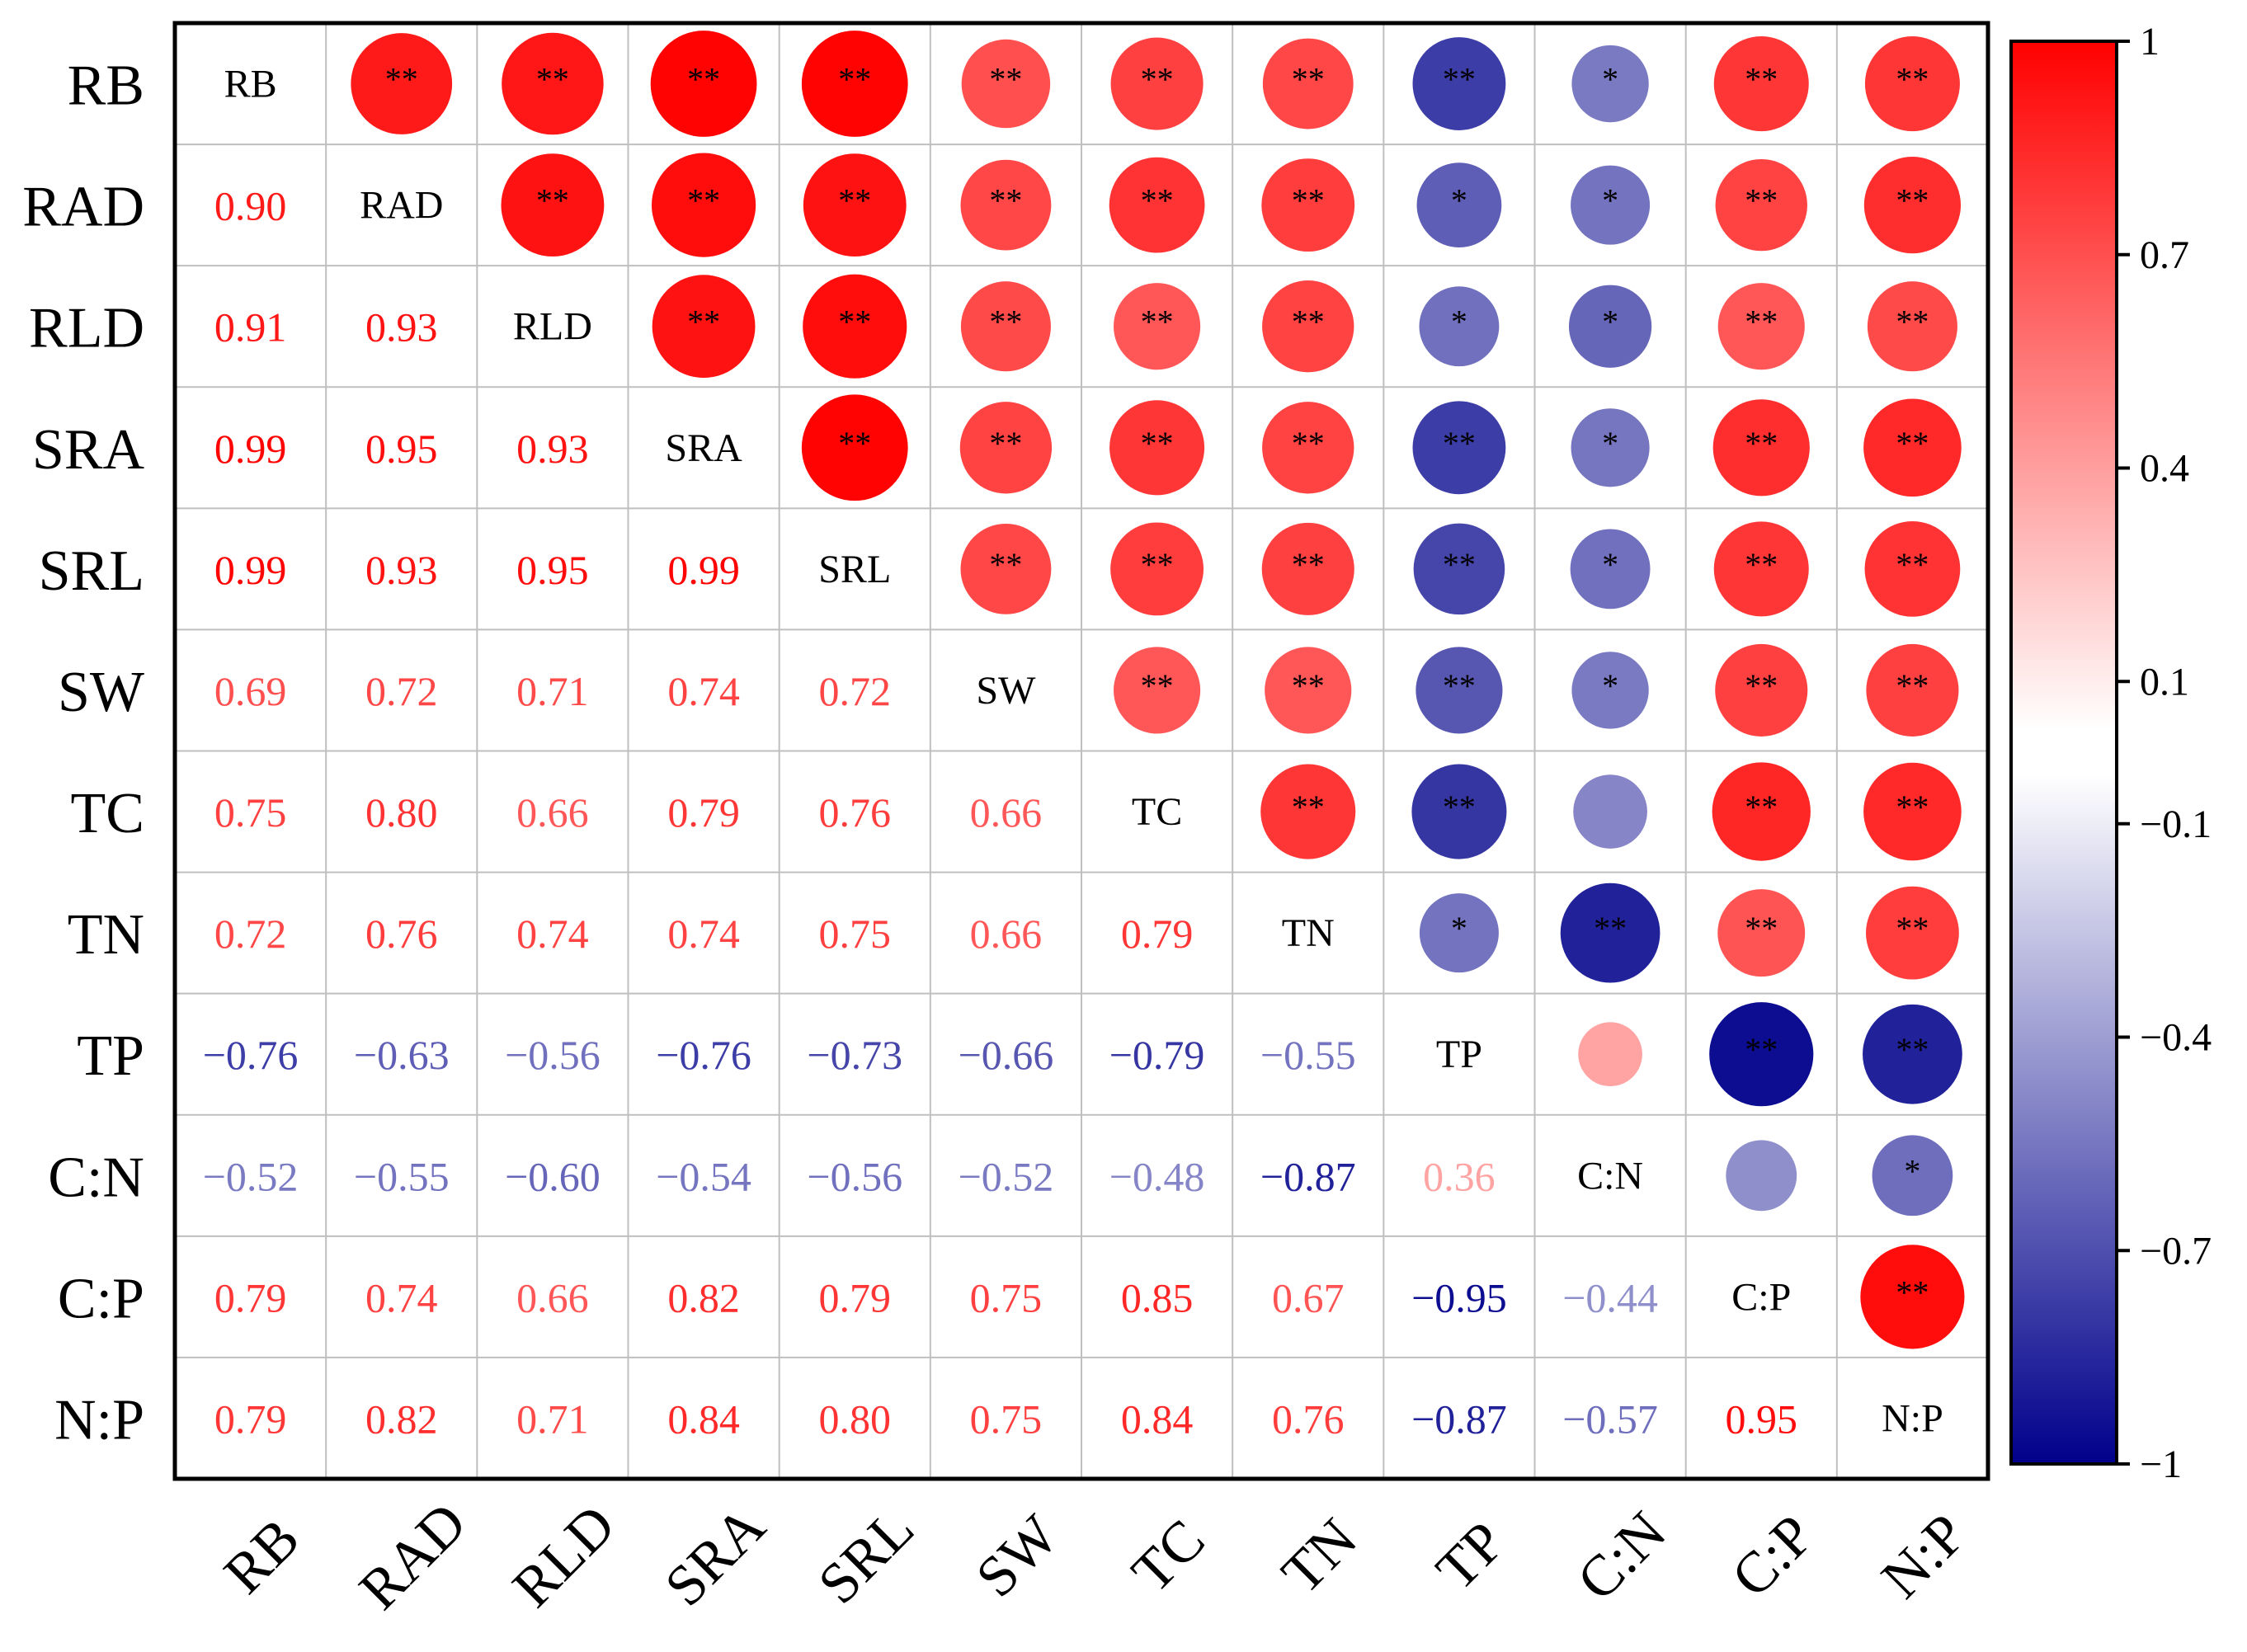 The width and height of the screenshot is (2247, 1652). I want to click on correlation-value: 0.84, so click(704, 1418).